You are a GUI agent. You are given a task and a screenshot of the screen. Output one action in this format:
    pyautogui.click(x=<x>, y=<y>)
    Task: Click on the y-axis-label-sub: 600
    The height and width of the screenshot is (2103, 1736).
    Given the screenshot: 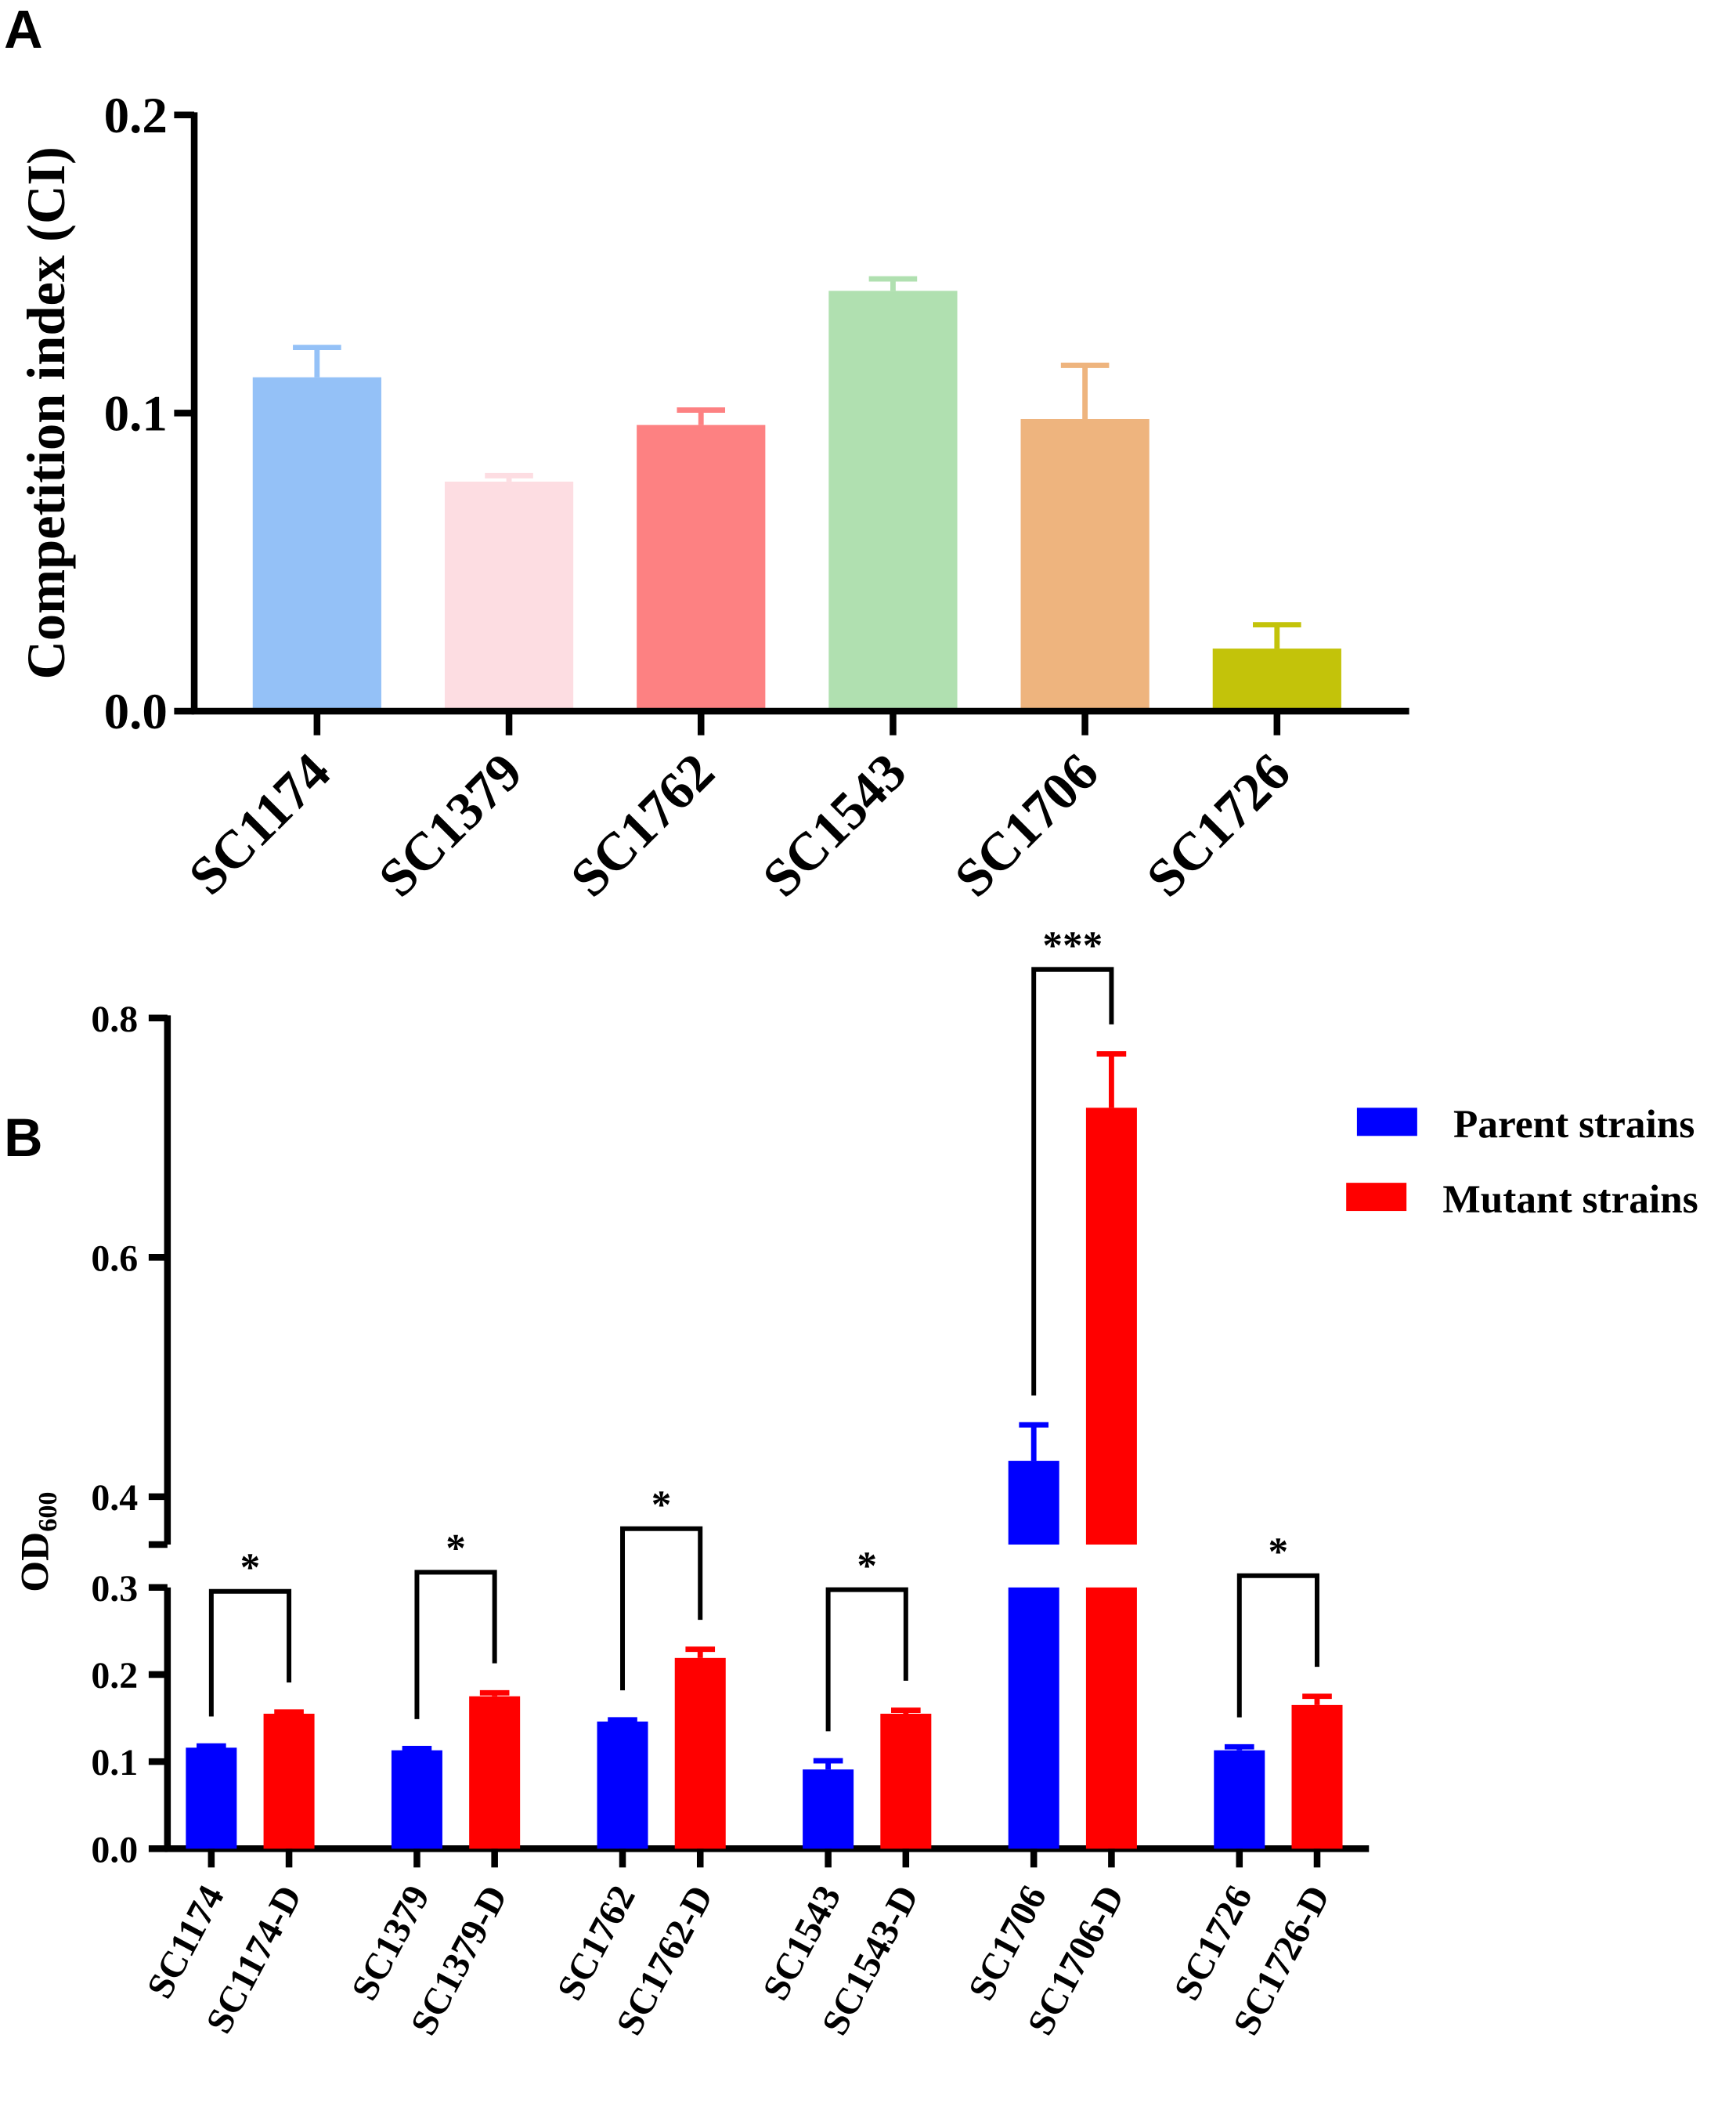 What is the action you would take?
    pyautogui.click(x=48, y=1511)
    